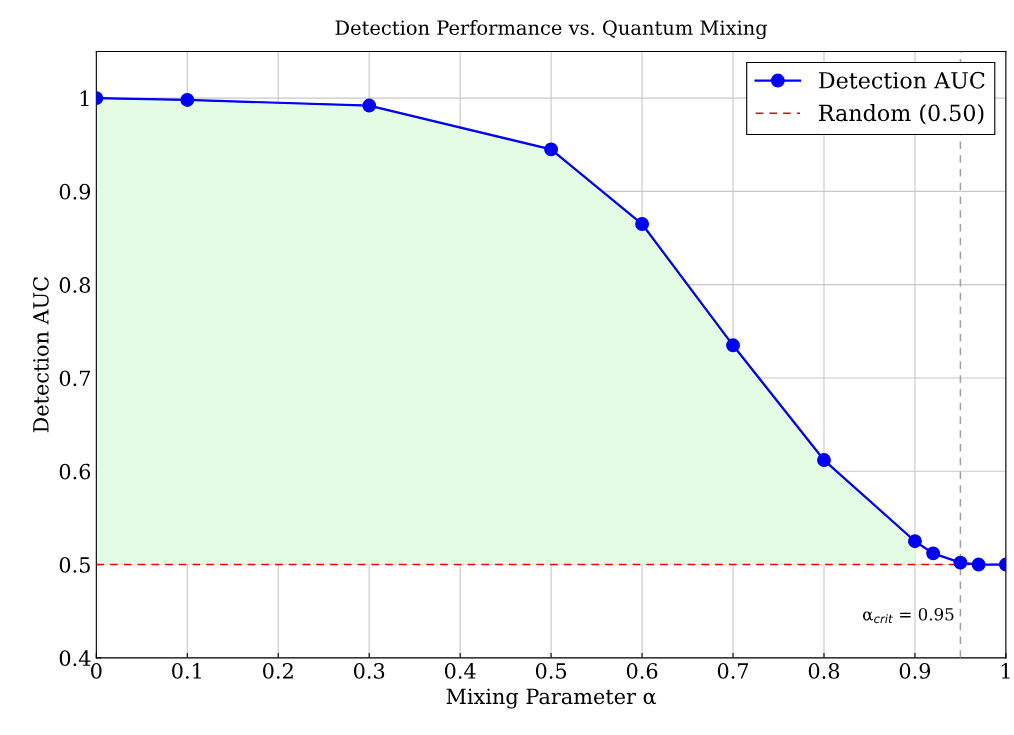 This screenshot has width=1014, height=735. What do you see at coordinates (551, 671) in the screenshot?
I see `x-tick-label: 0.5` at bounding box center [551, 671].